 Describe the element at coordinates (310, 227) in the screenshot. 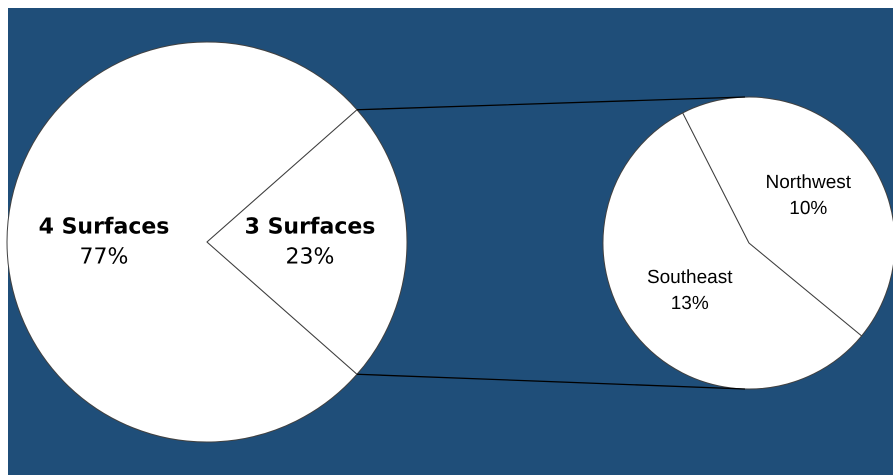

I see `slice-label: 3 Surfaces` at that location.